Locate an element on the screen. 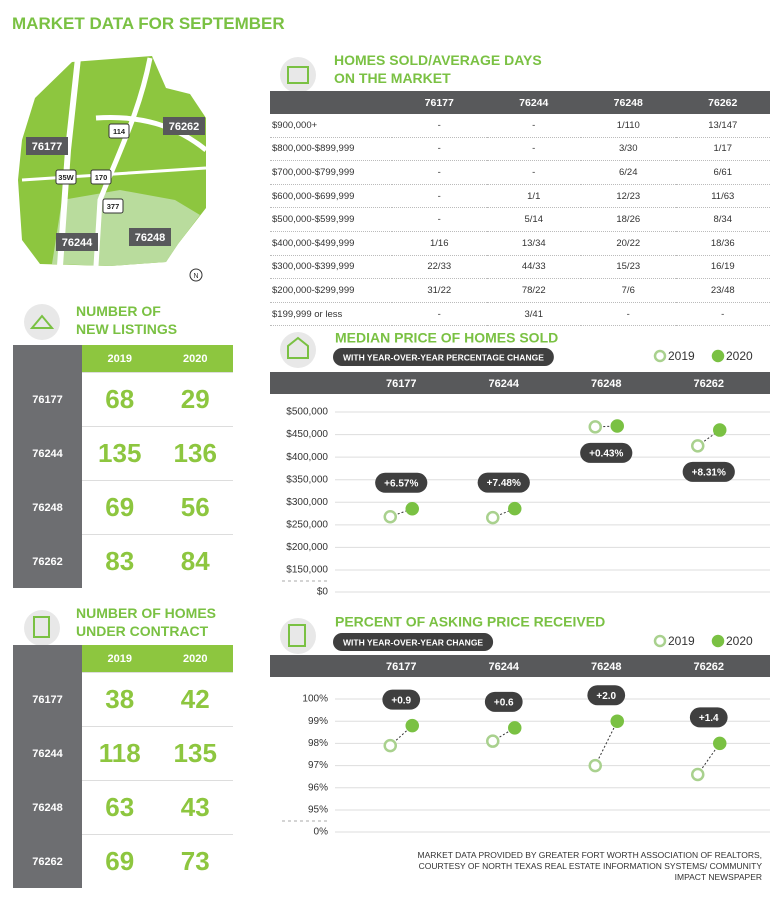 The image size is (780, 900). row-label: $200,000-$299,999 is located at coordinates (331, 290).